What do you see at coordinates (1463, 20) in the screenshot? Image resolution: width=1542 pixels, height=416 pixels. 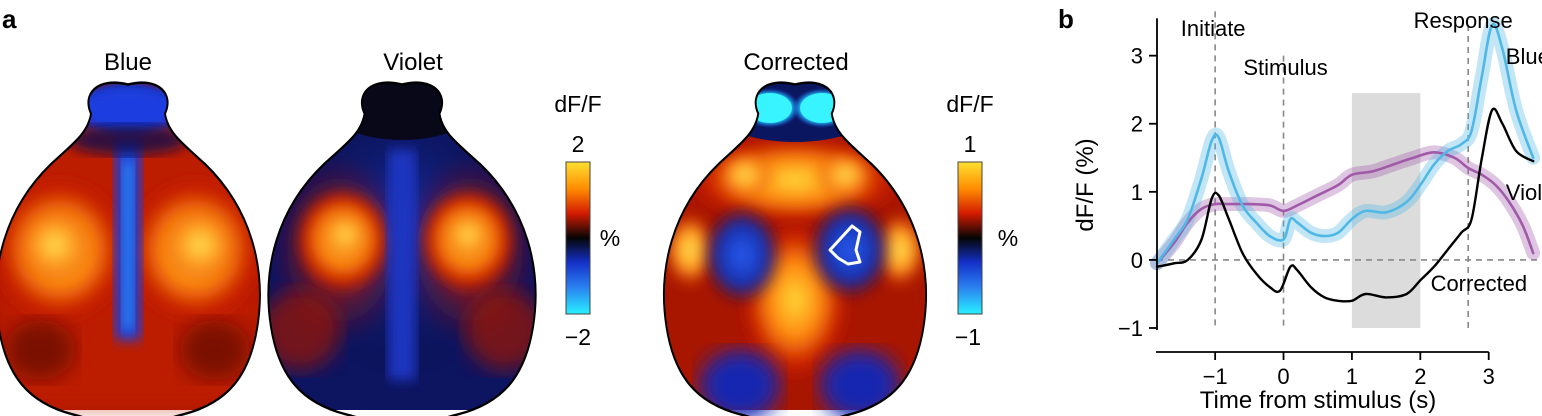 I see `event-label-response: Response` at bounding box center [1463, 20].